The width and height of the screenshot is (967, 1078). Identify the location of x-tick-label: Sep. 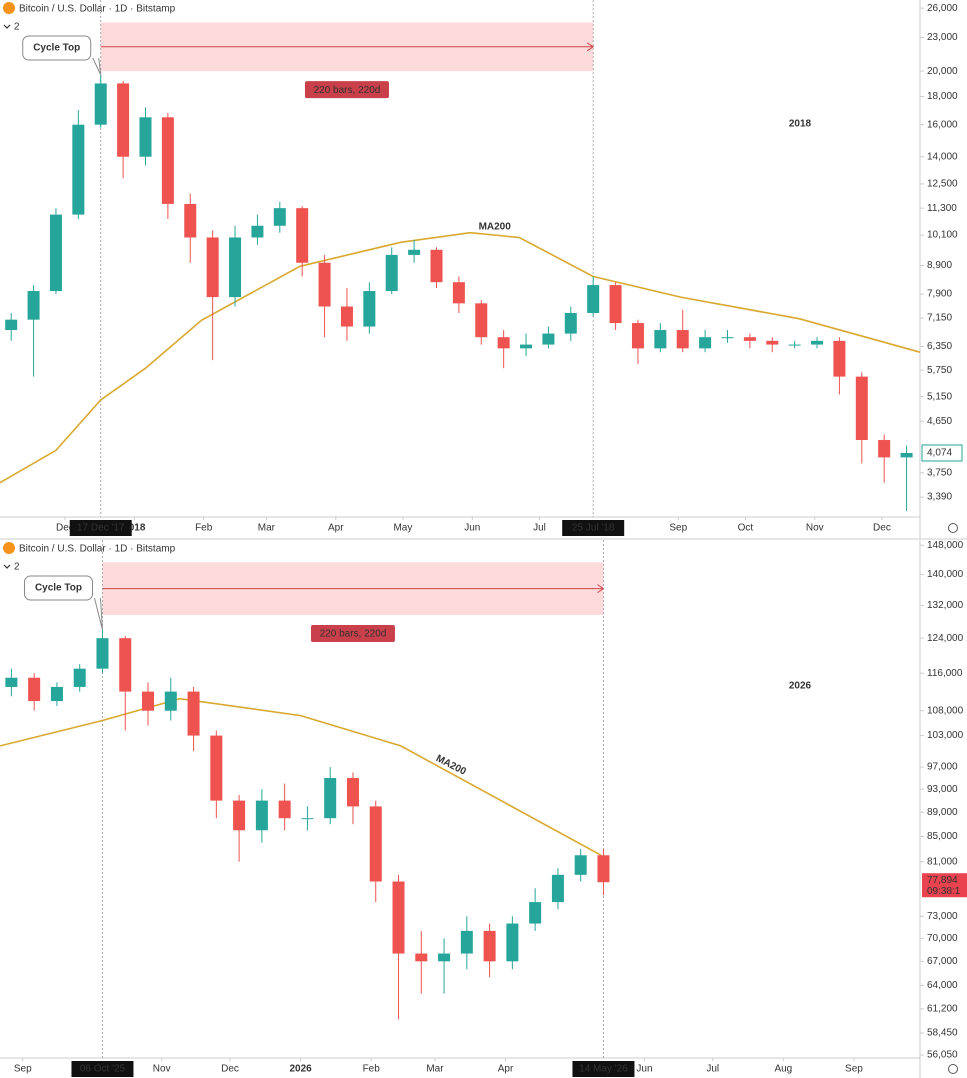
(23, 1069).